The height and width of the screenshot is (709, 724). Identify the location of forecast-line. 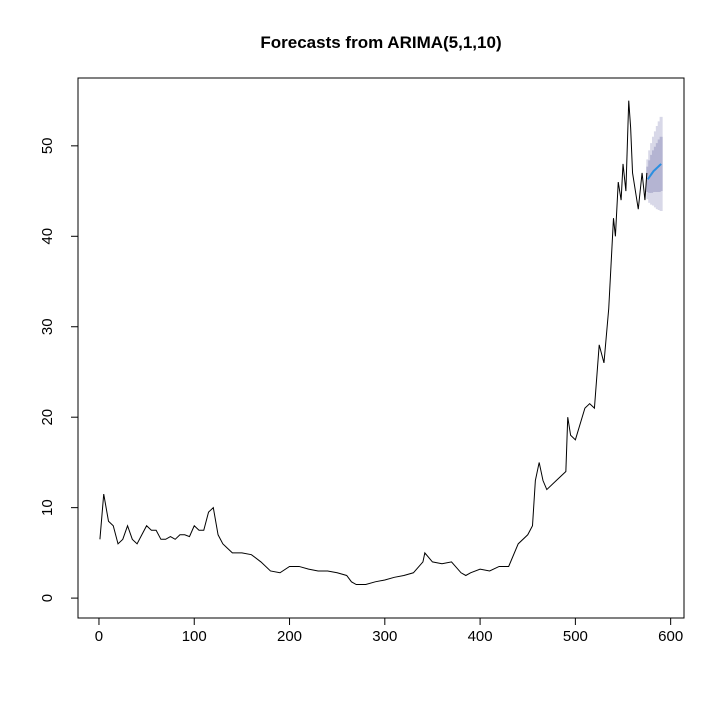
(654, 171).